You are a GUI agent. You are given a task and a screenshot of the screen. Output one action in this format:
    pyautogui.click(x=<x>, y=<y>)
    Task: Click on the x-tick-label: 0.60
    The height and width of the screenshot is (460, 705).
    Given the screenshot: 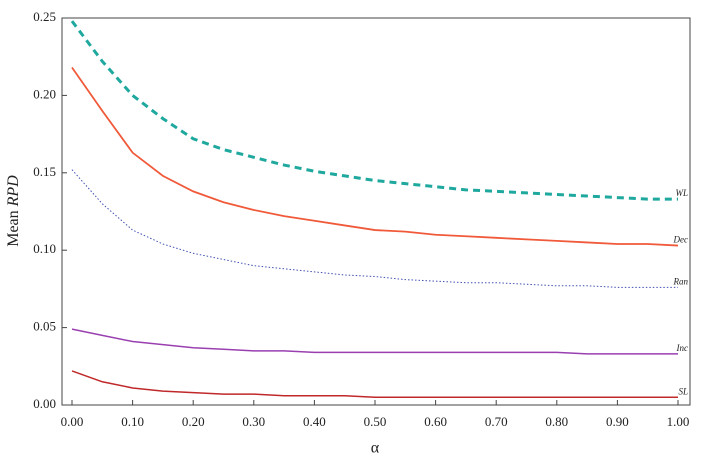 What is the action you would take?
    pyautogui.click(x=435, y=421)
    